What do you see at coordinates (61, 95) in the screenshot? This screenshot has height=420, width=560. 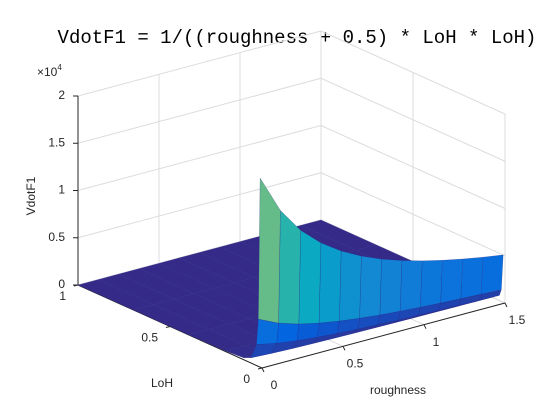 I see `z-tick-label: 2` at bounding box center [61, 95].